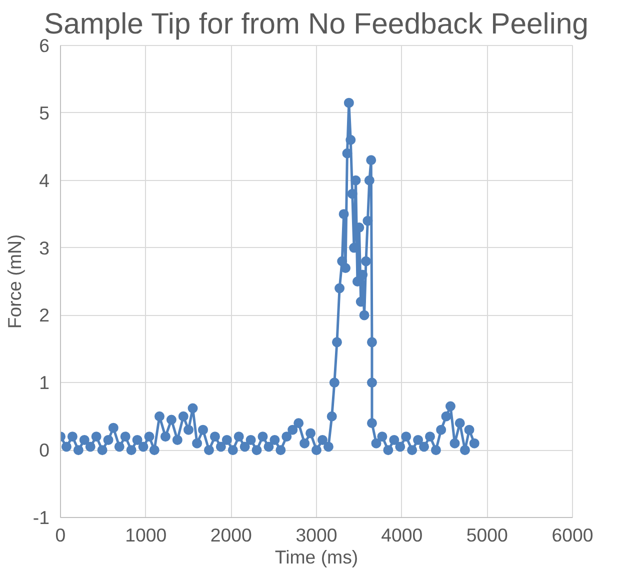  What do you see at coordinates (41, 517) in the screenshot?
I see `y-tick-label: -1` at bounding box center [41, 517].